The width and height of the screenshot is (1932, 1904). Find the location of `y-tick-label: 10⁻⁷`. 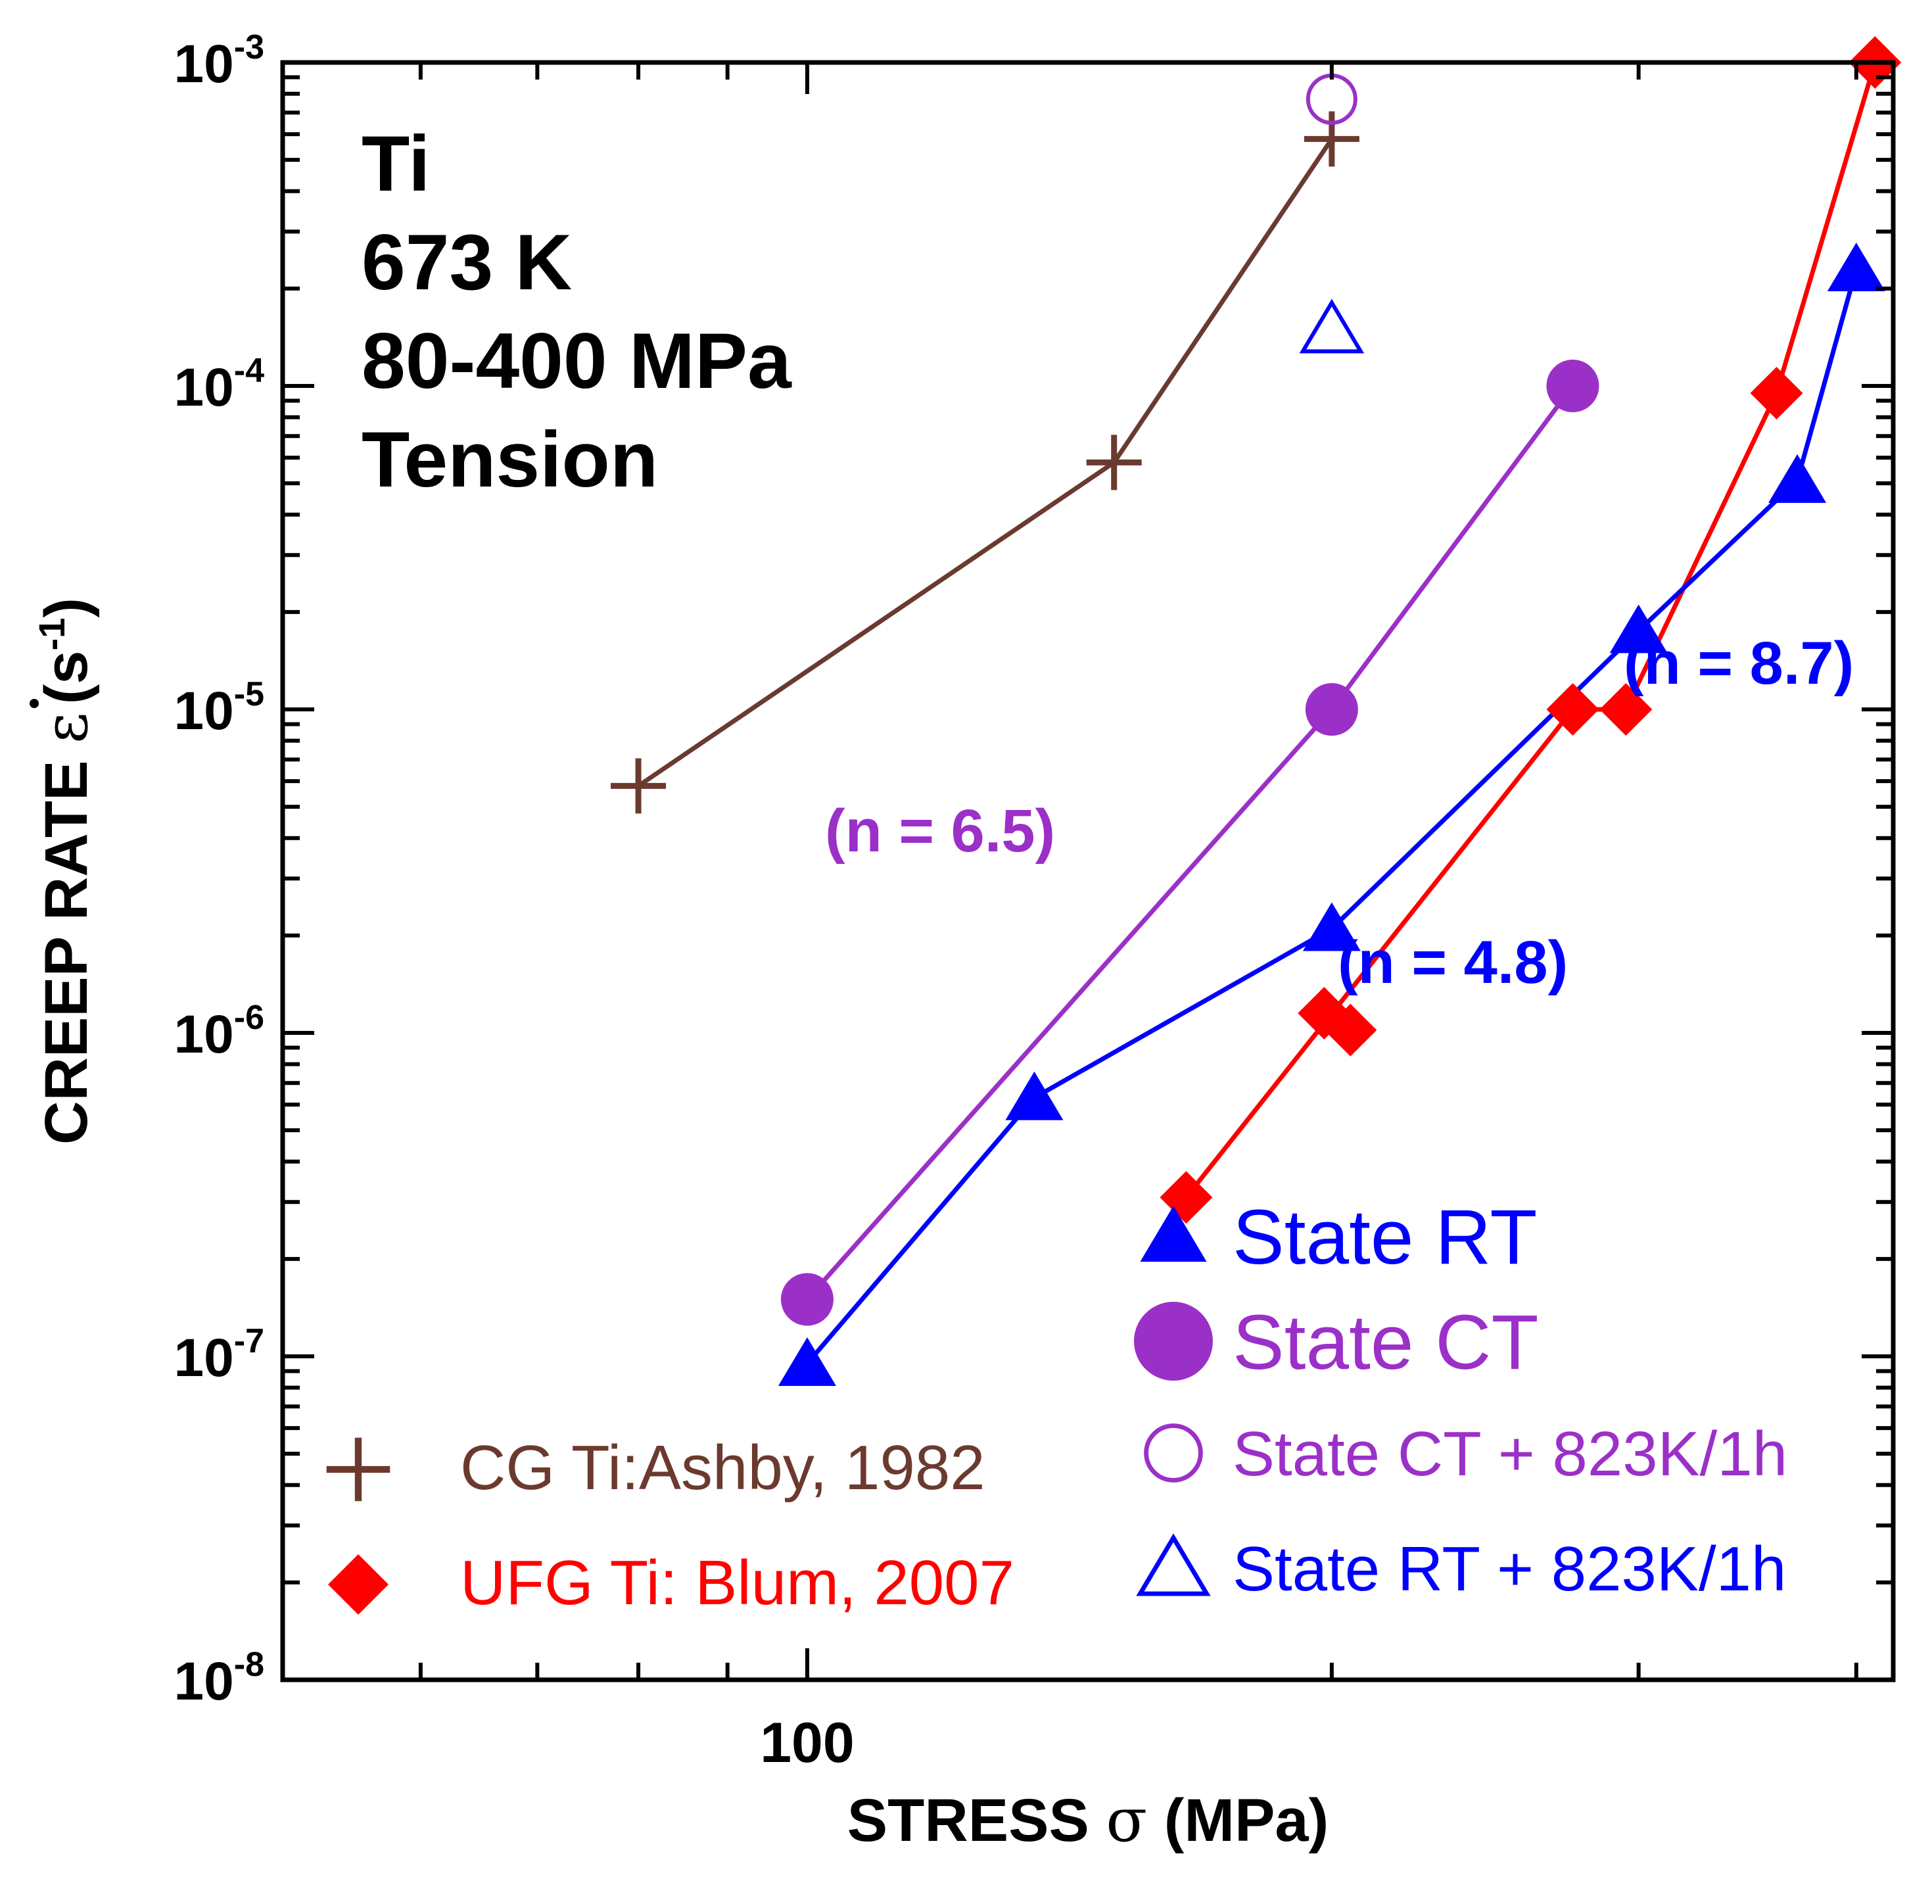

y-tick-label: 10⁻⁷ is located at coordinates (219, 1355).